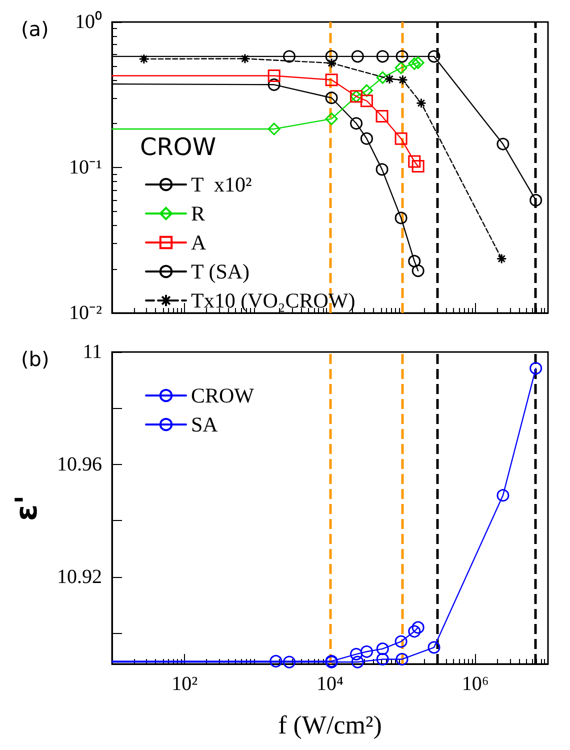 This screenshot has width=570, height=750. Describe the element at coordinates (330, 684) in the screenshot. I see `x-tick-label: 10⁴` at that location.